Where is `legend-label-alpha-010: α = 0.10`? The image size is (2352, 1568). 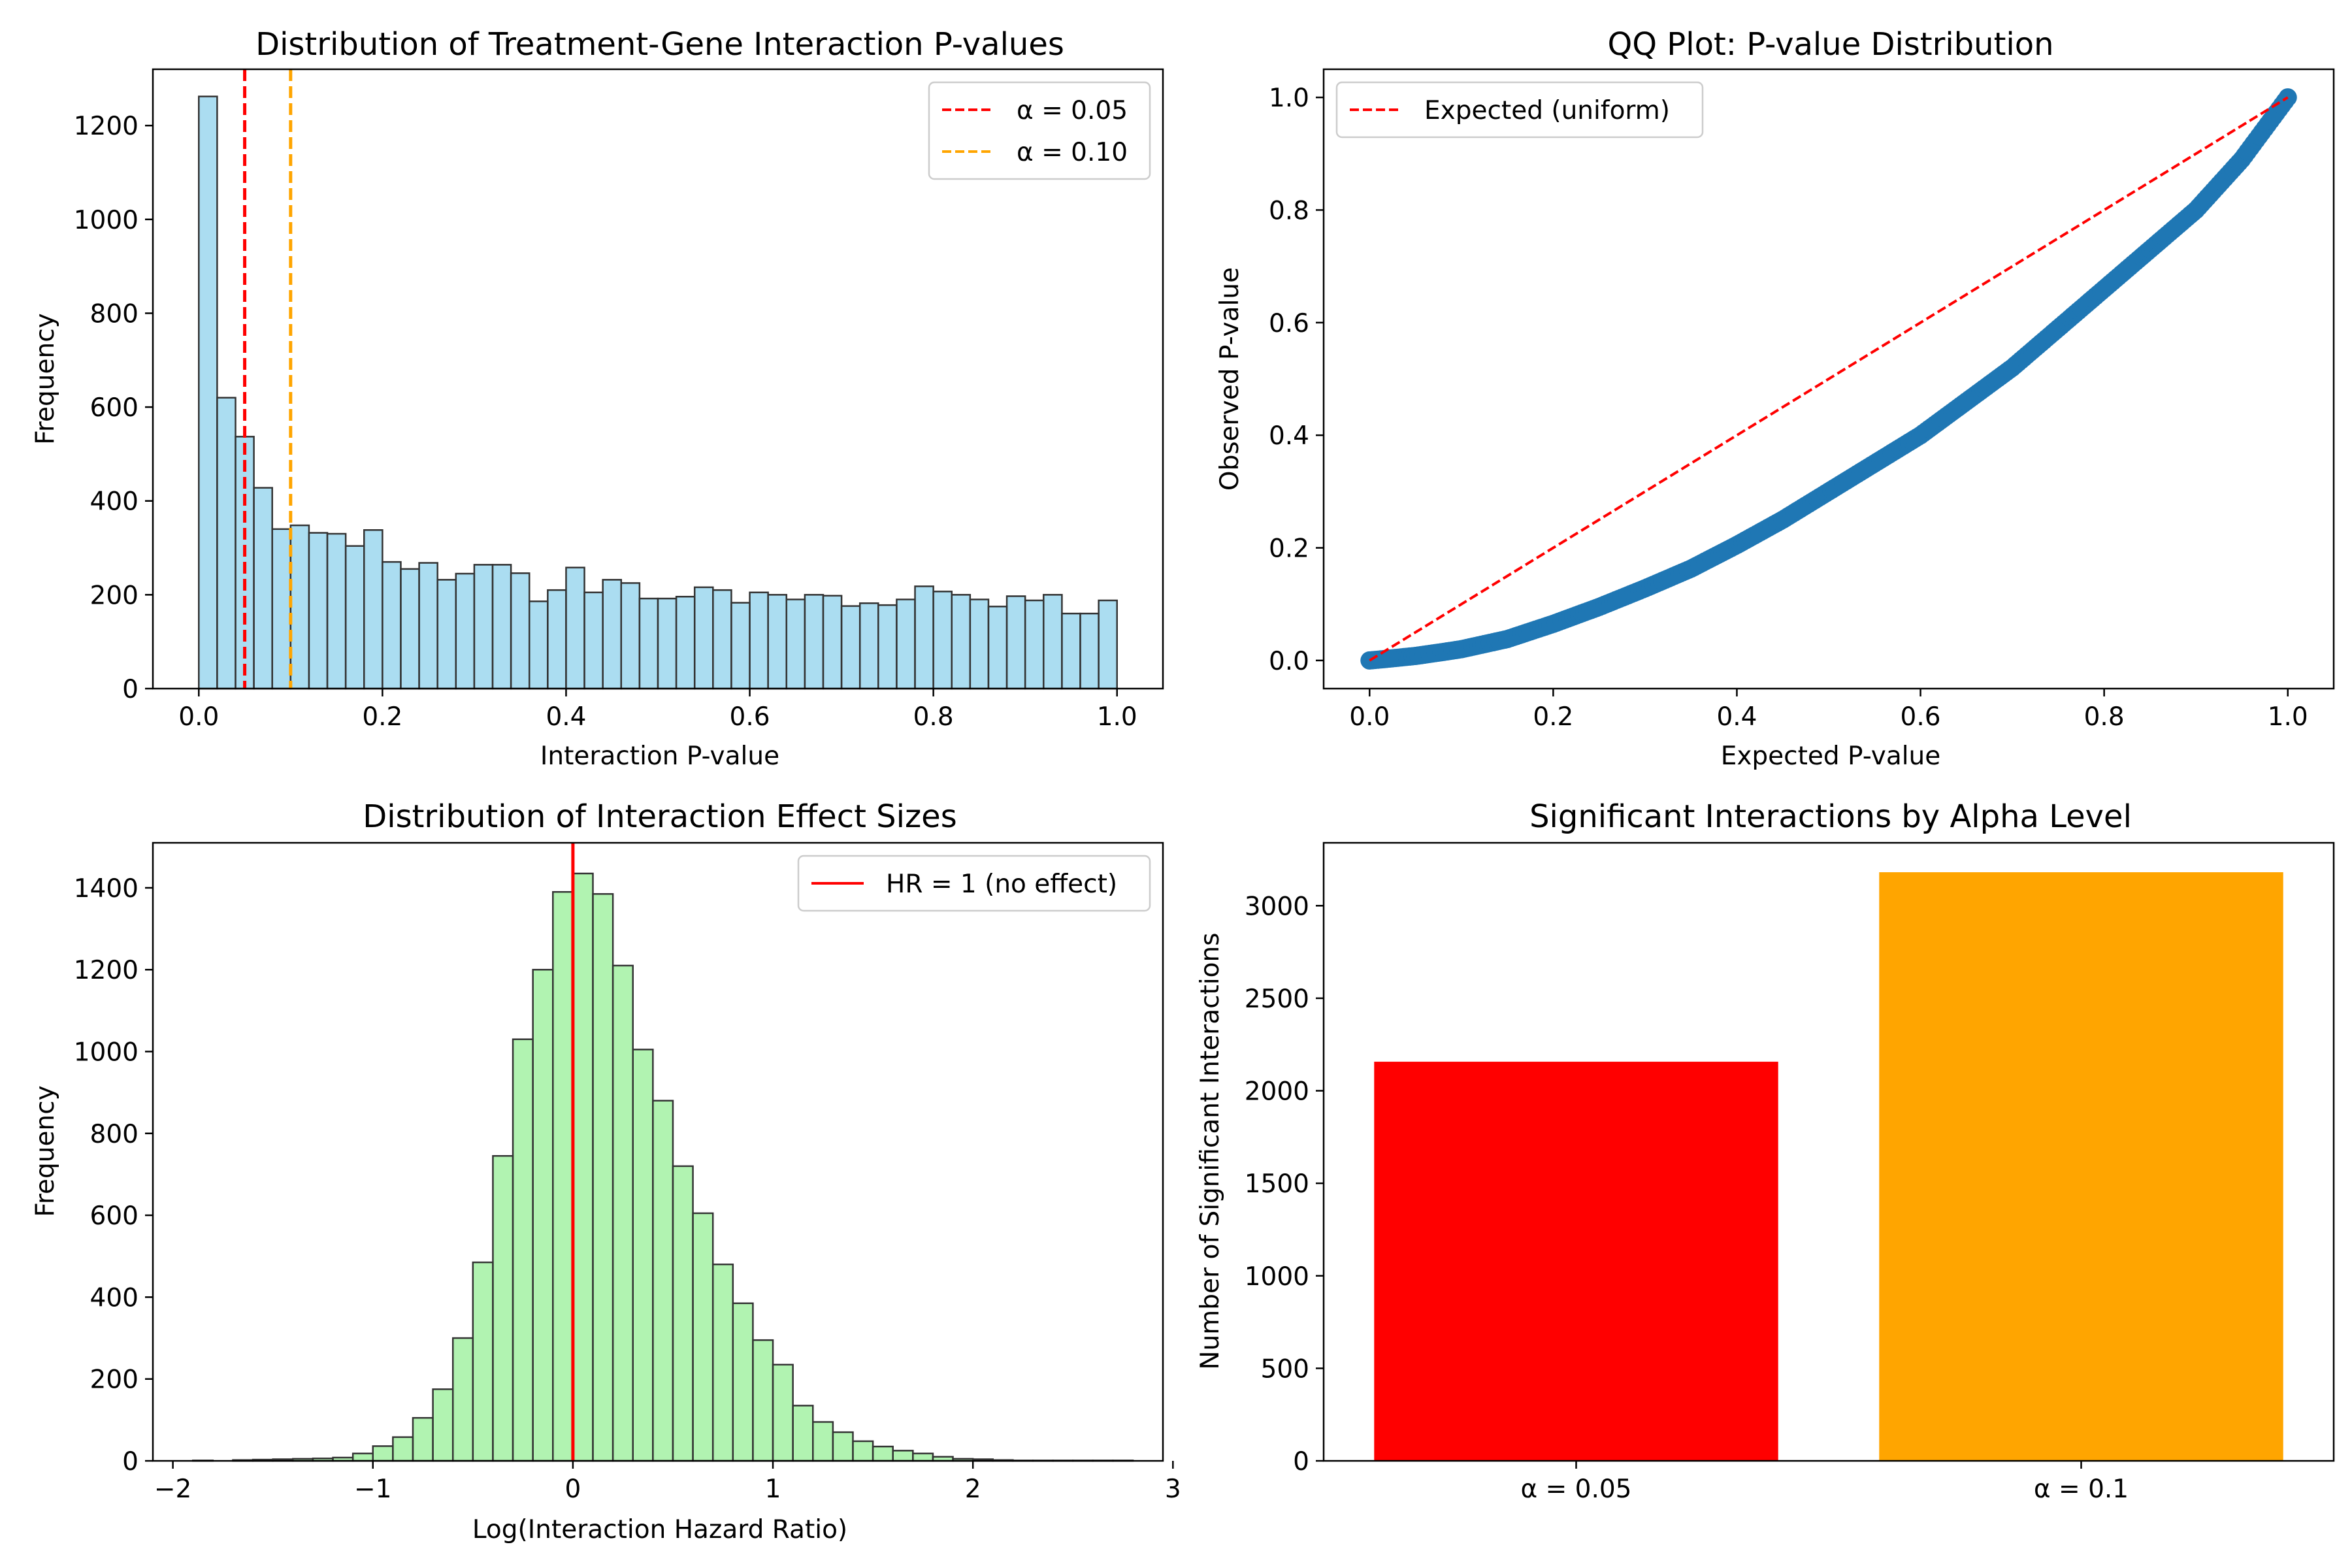
legend-label-alpha-010: α = 0.10 is located at coordinates (1072, 152).